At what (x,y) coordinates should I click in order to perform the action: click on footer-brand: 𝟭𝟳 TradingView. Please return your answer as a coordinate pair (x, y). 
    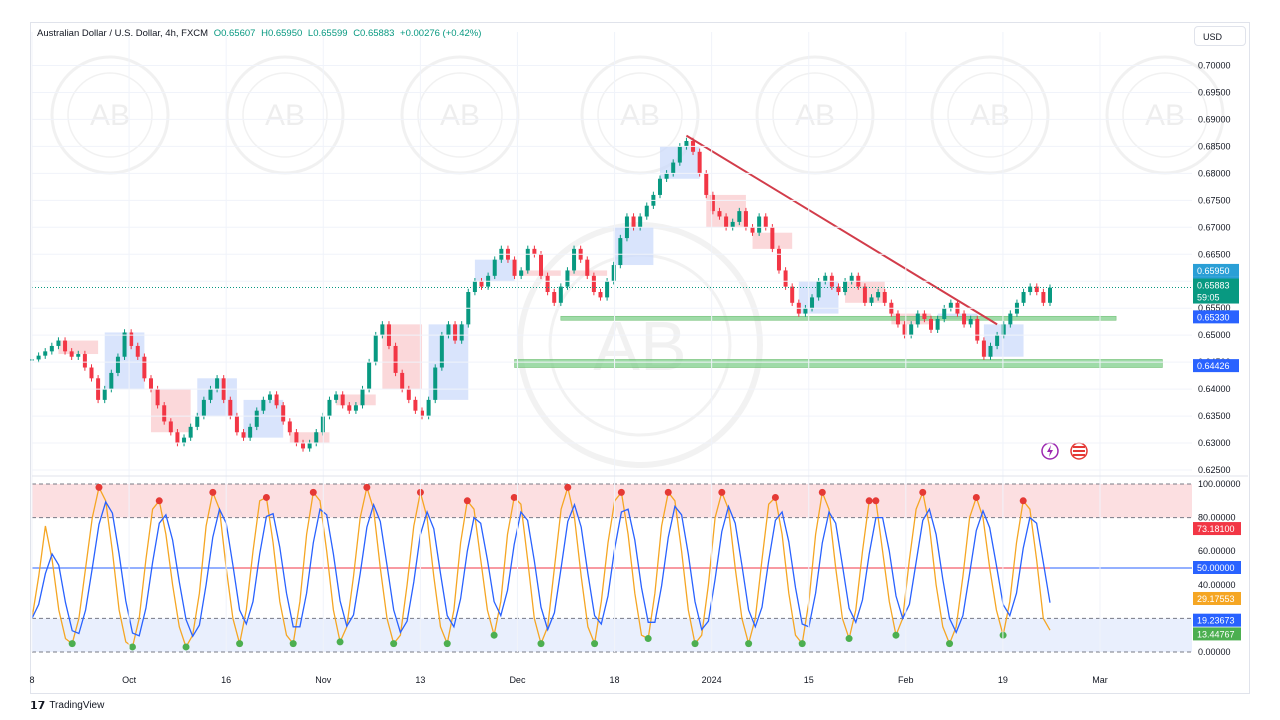
    Looking at the image, I should click on (67, 705).